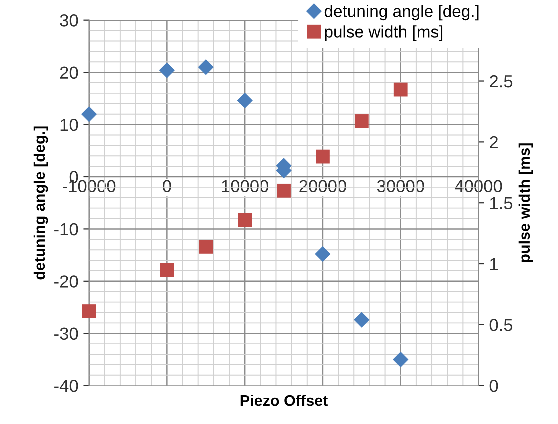 This screenshot has width=558, height=424. I want to click on y2-tick-label: 1.5, so click(501, 203).